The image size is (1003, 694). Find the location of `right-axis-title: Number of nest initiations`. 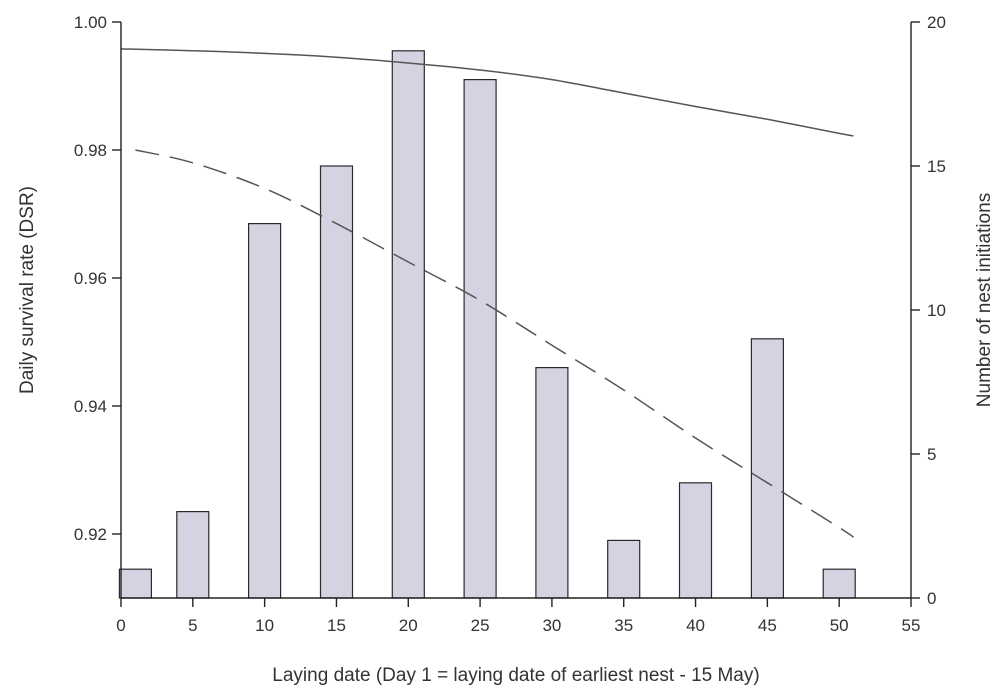

right-axis-title: Number of nest initiations is located at coordinates (984, 300).